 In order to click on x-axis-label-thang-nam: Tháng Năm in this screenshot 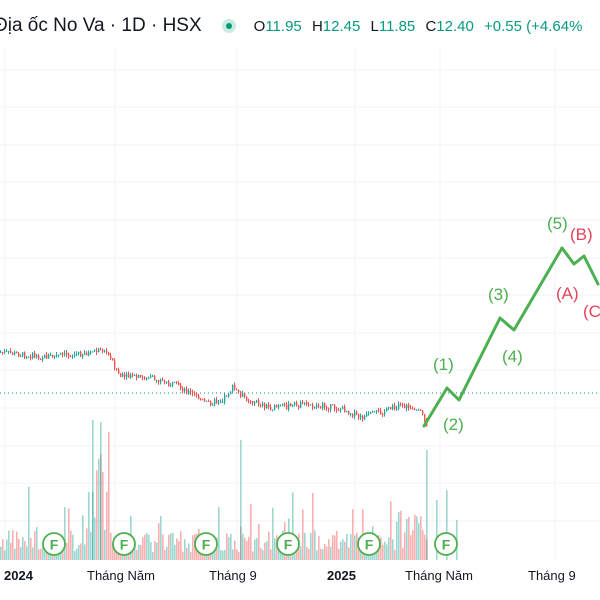, I will do `click(121, 575)`.